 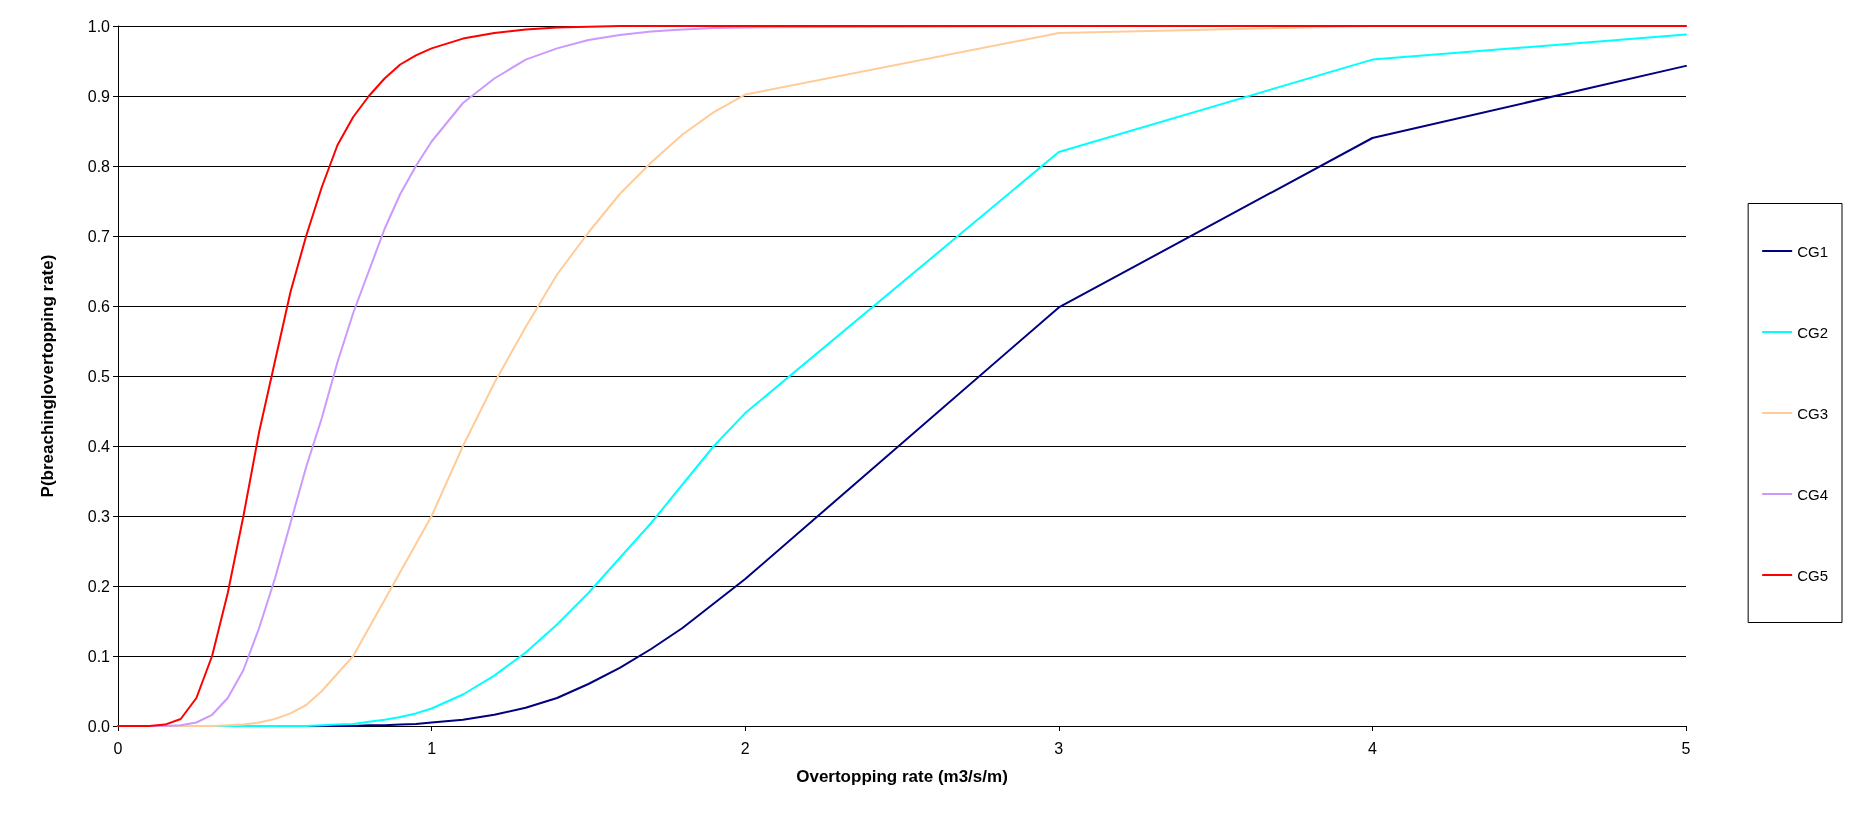 I want to click on x-axis-title: Overtopping rate (m3/s/m), so click(x=902, y=776).